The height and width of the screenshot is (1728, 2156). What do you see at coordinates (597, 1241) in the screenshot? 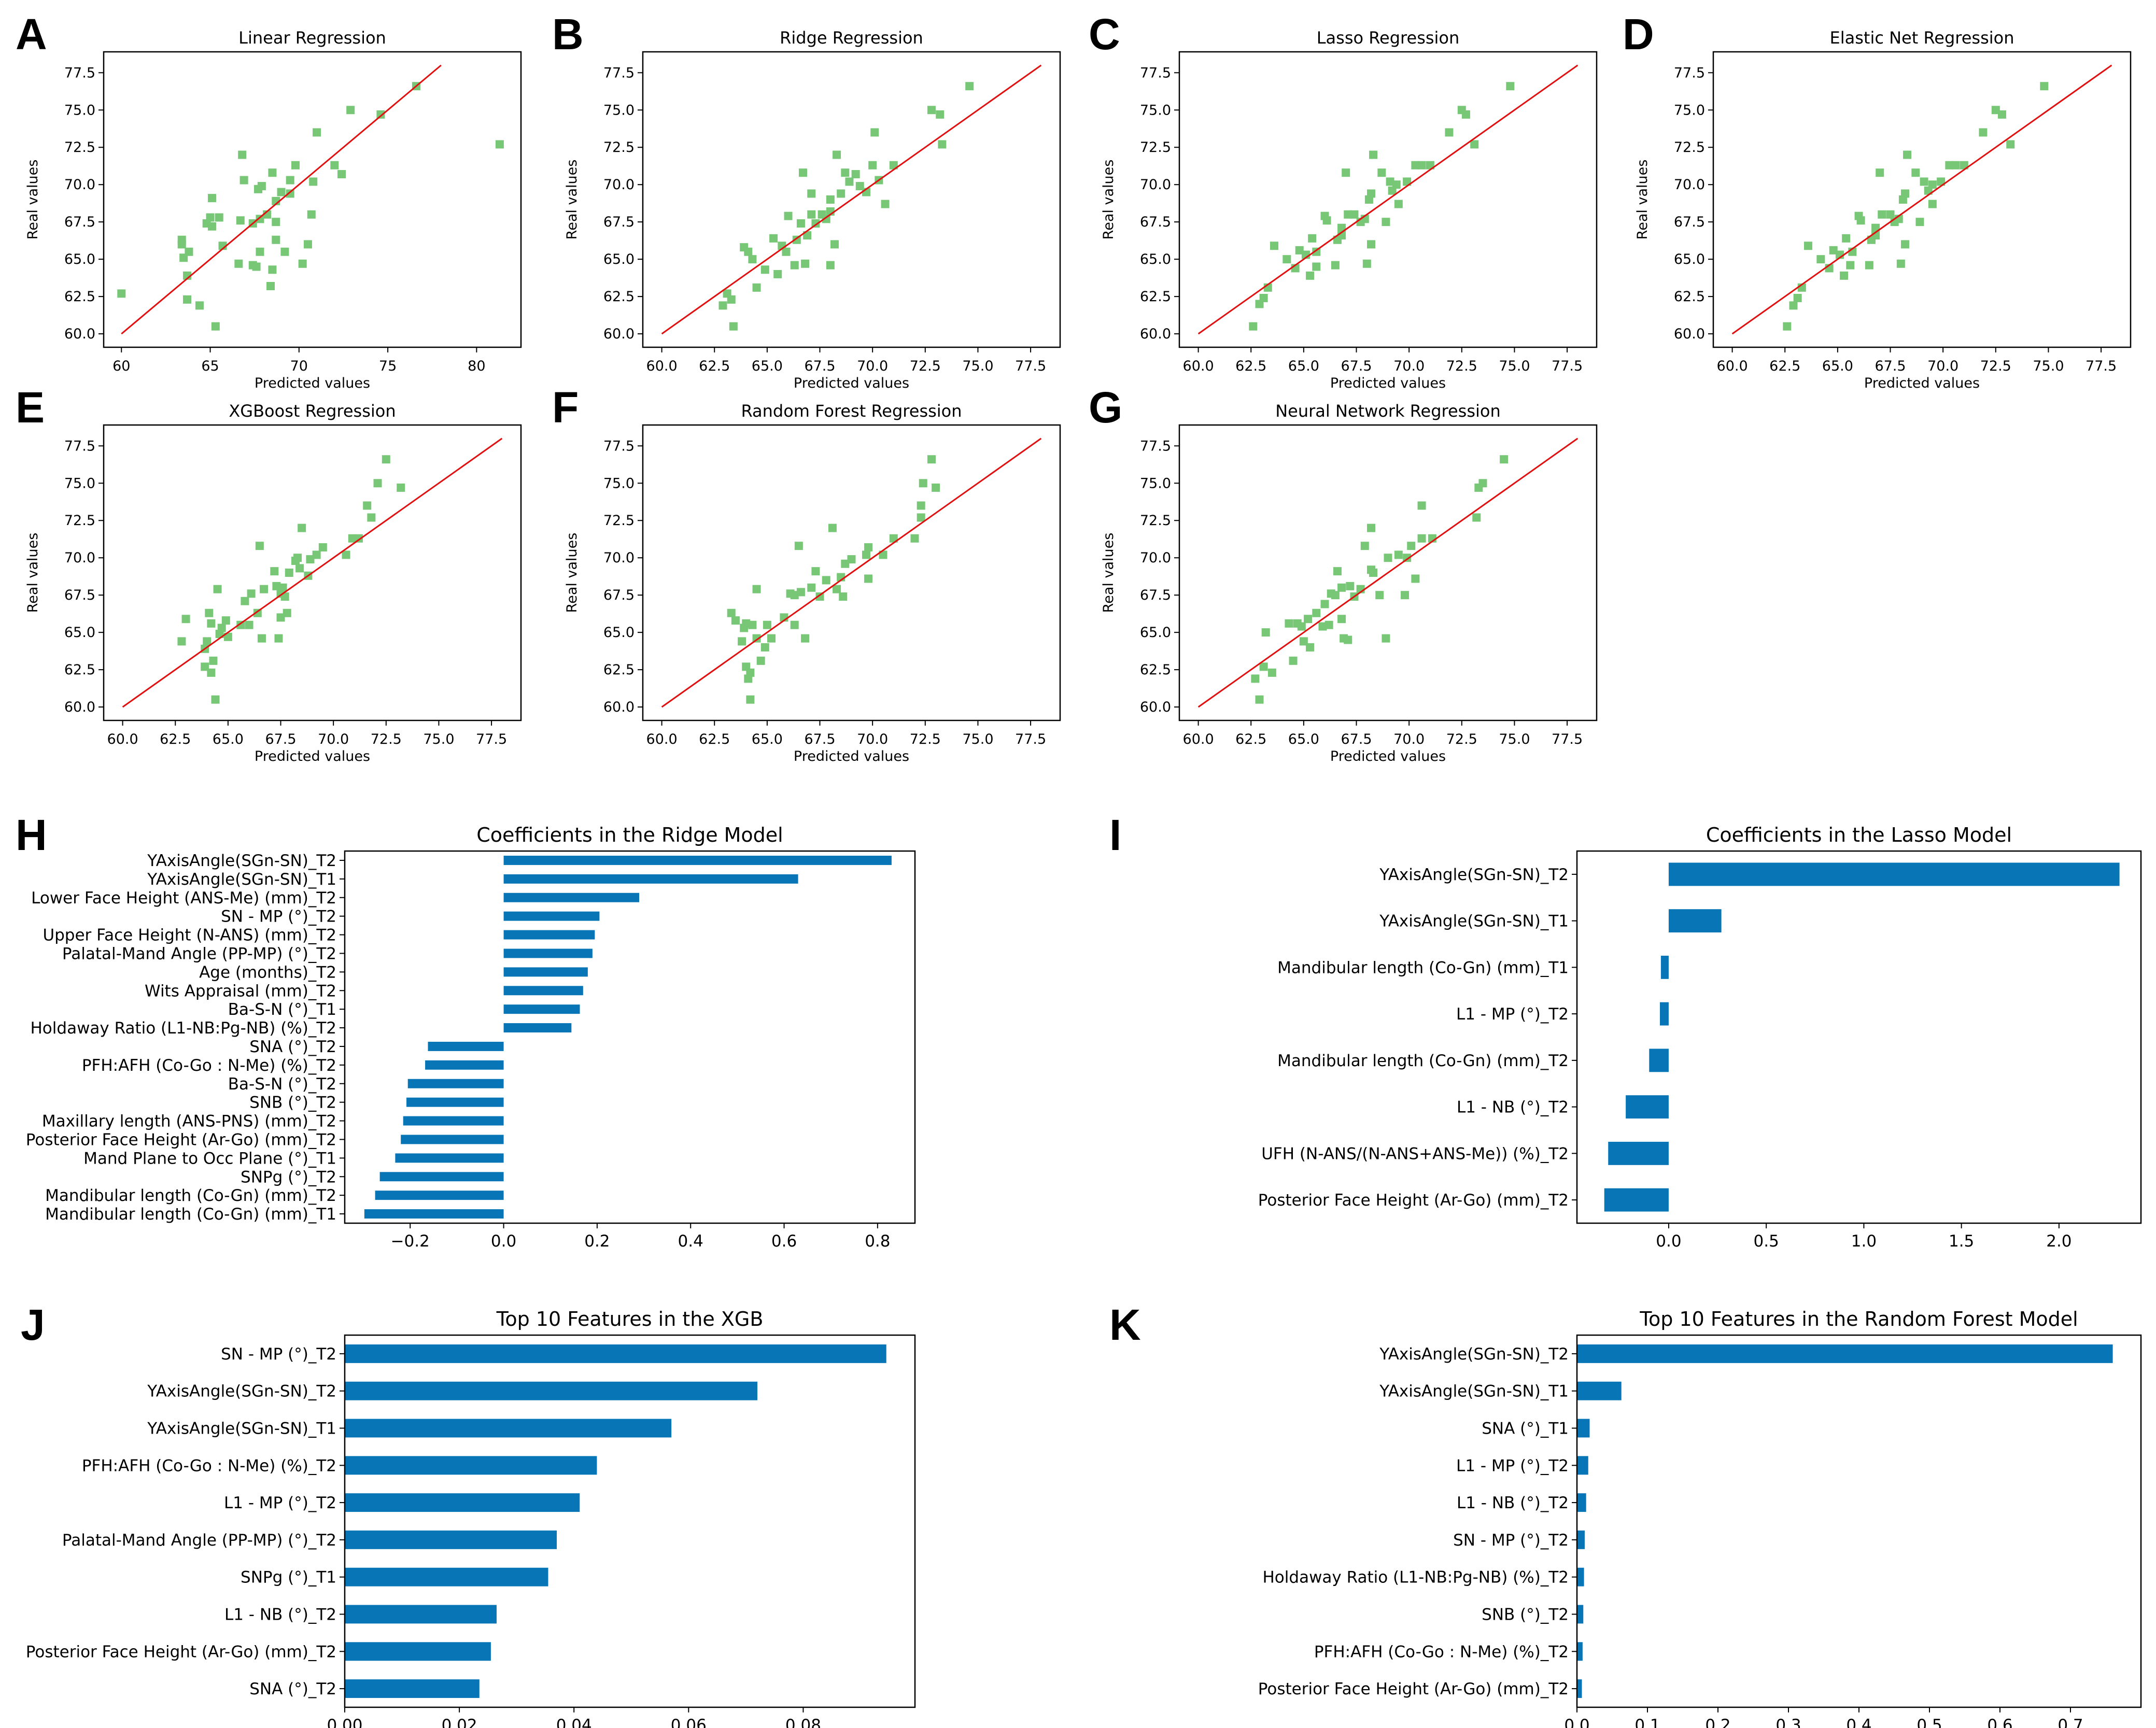
I see `panel-H-x-tick-label: 0.2` at bounding box center [597, 1241].